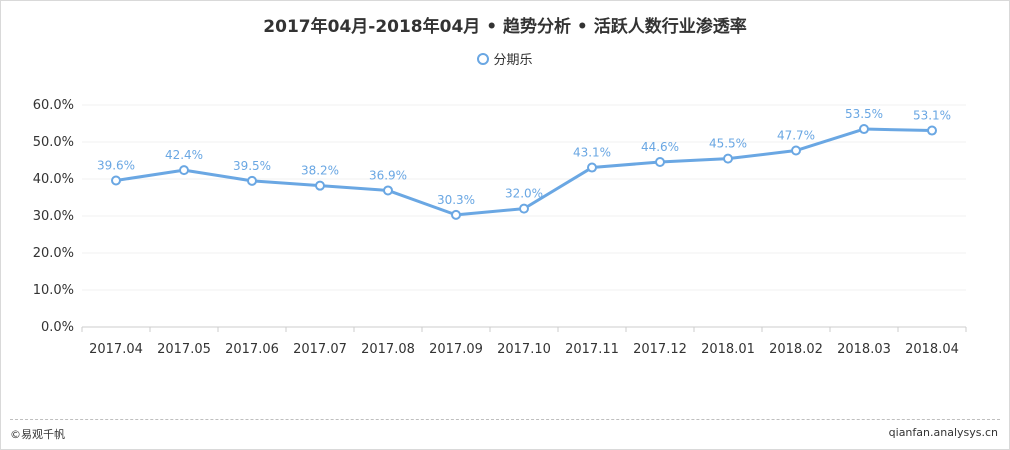 Image resolution: width=1010 pixels, height=450 pixels. I want to click on x-tick-label: 2018.04, so click(932, 349).